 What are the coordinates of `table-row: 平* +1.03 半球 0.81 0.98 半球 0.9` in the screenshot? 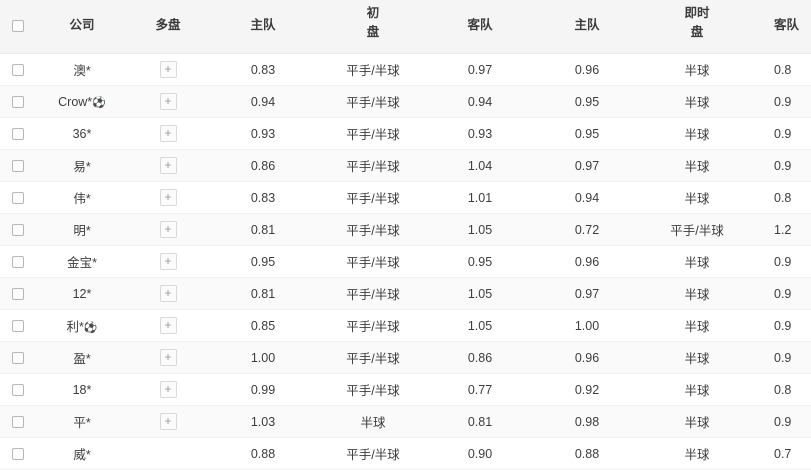 It's located at (405, 421).